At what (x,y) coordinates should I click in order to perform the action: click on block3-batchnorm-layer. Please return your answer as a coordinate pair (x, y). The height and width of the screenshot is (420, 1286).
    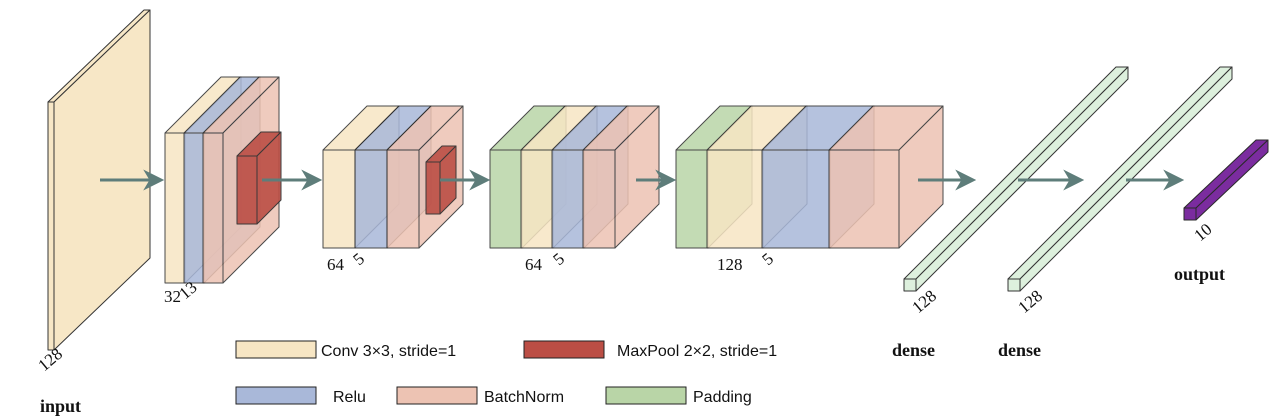
    Looking at the image, I should click on (621, 177).